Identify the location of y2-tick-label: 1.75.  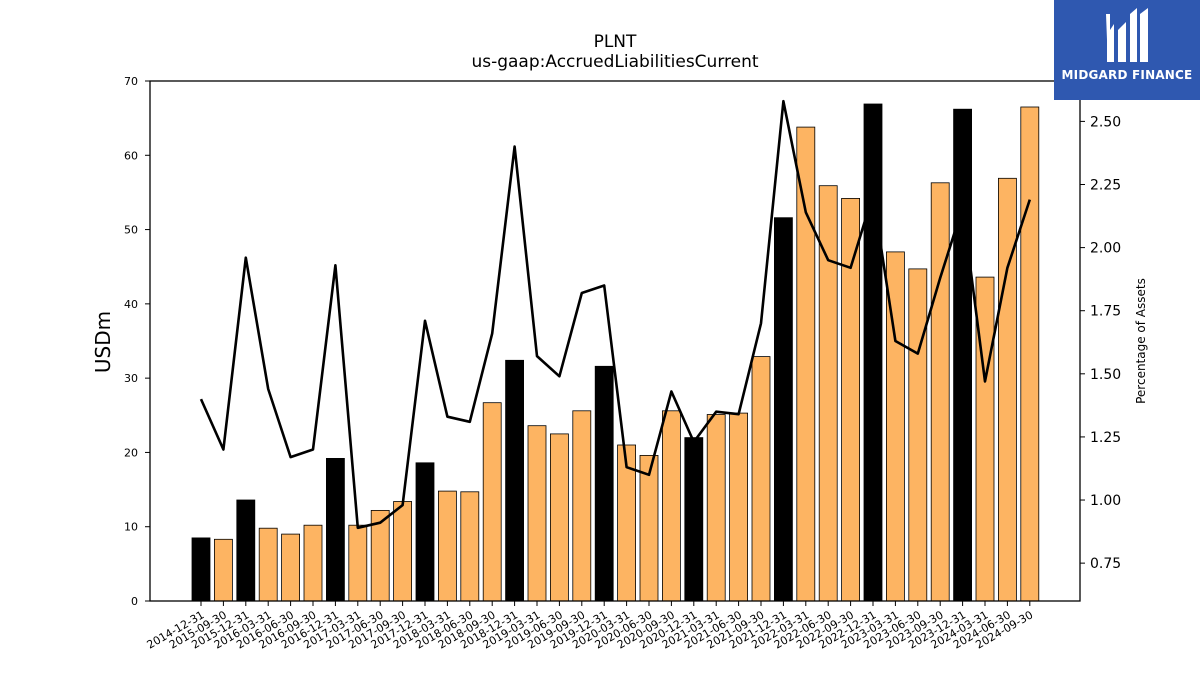
(1105, 312).